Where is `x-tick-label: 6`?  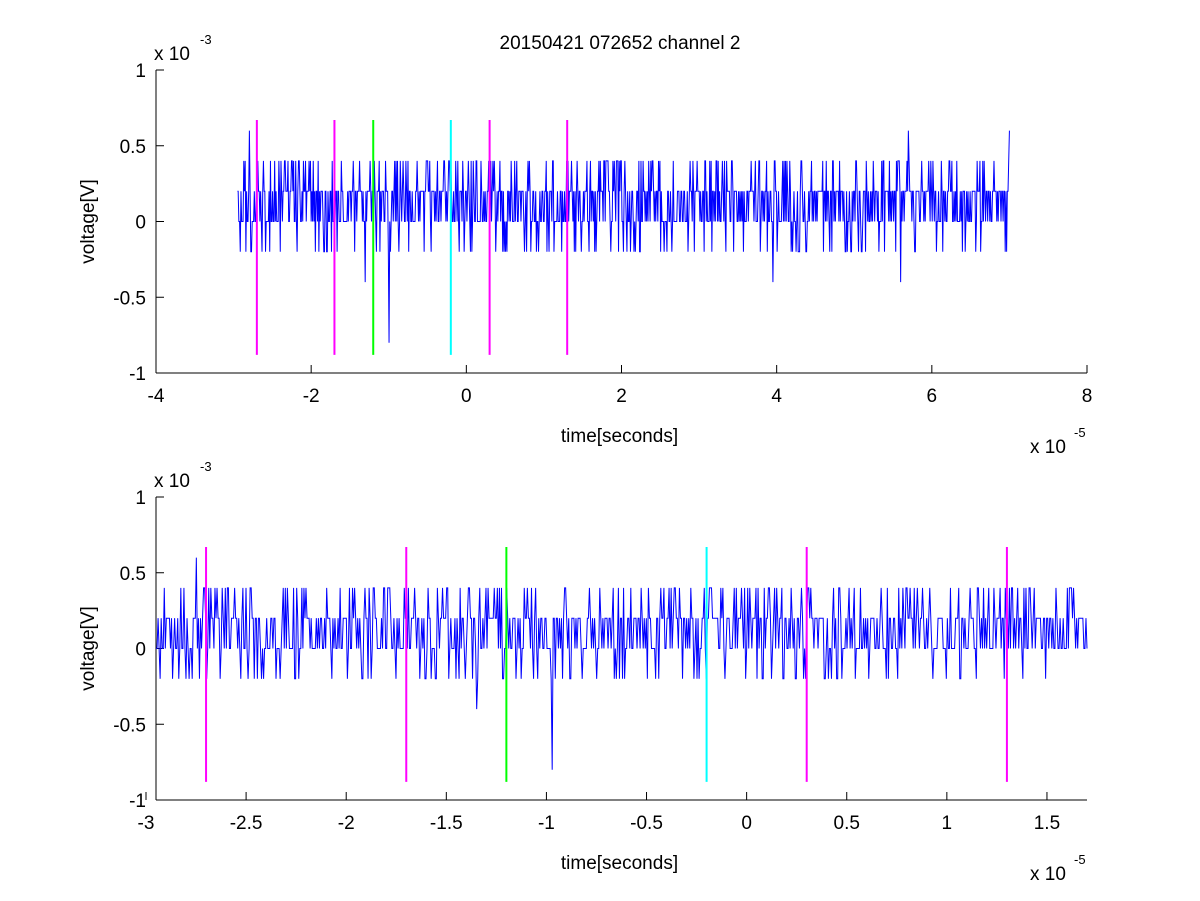
x-tick-label: 6 is located at coordinates (932, 396).